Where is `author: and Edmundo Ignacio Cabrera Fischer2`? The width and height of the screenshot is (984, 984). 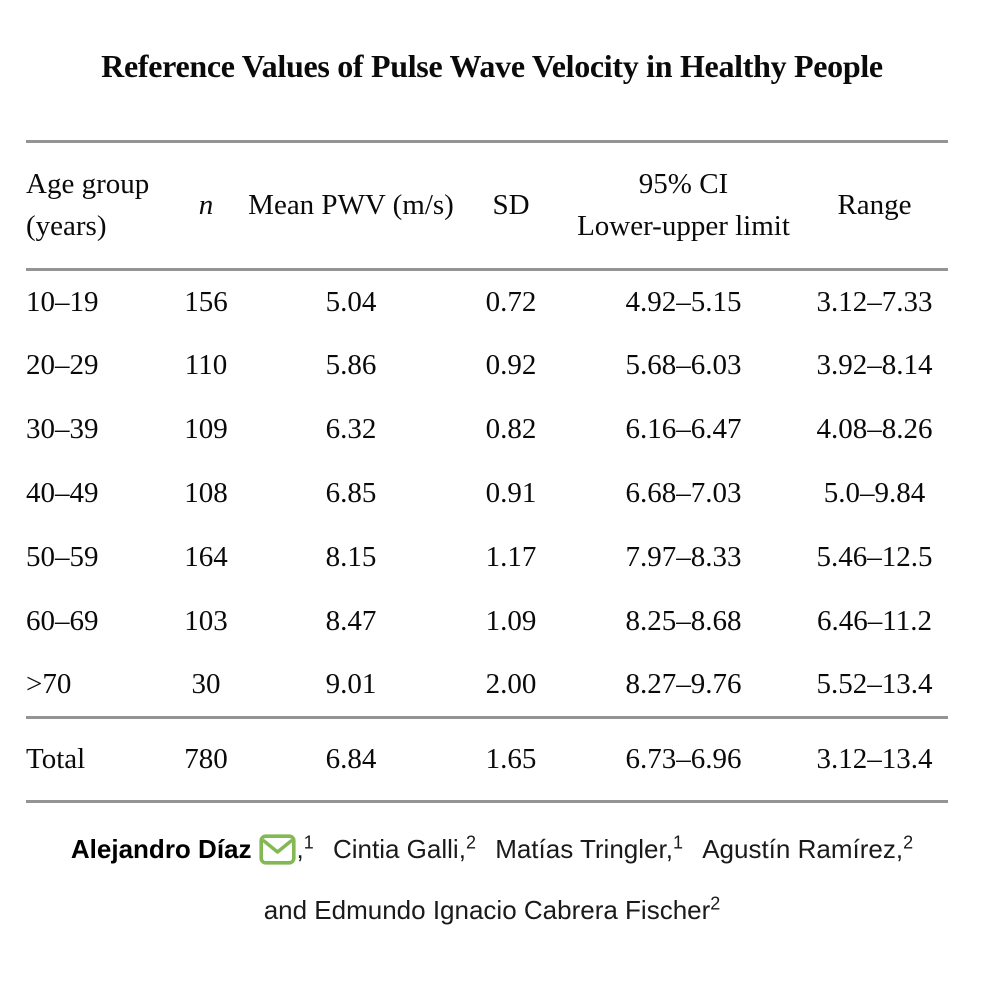
author: and Edmundo Ignacio Cabrera Fischer2 is located at coordinates (492, 909).